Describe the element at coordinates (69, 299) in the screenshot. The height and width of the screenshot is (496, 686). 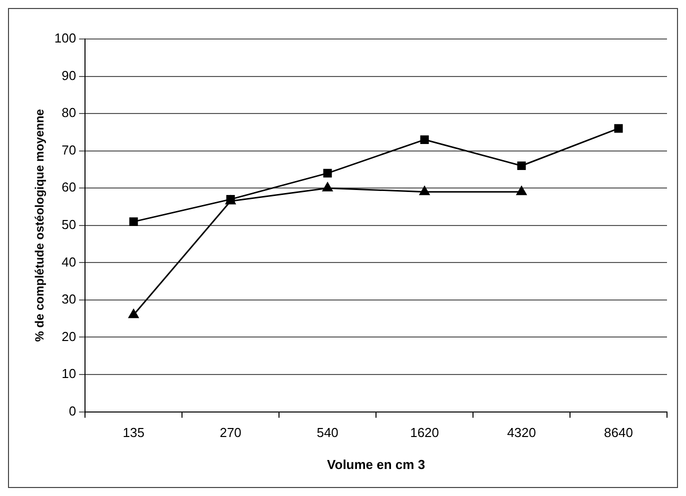
I see `y-tick-label: 30` at that location.